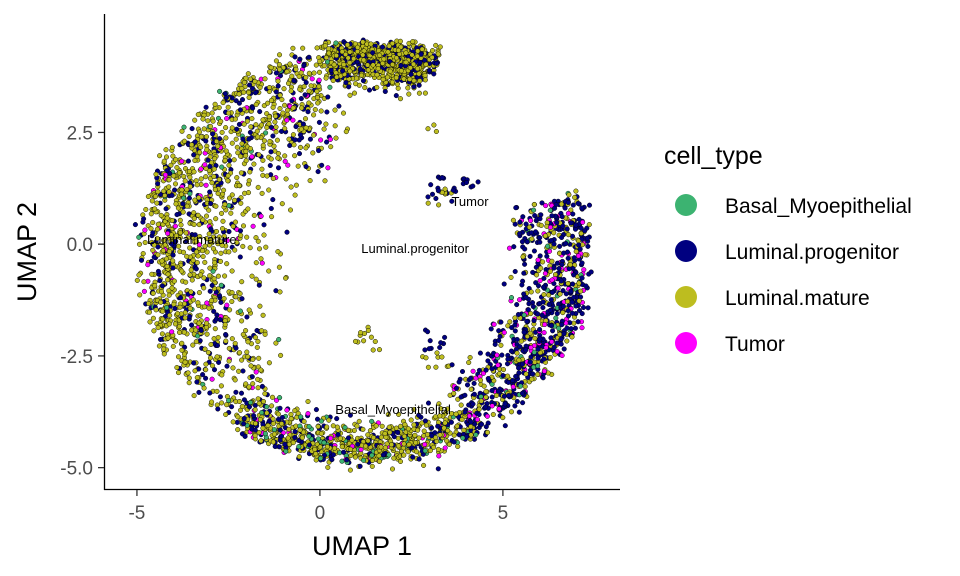  I want to click on x-tick-label: 0, so click(320, 513).